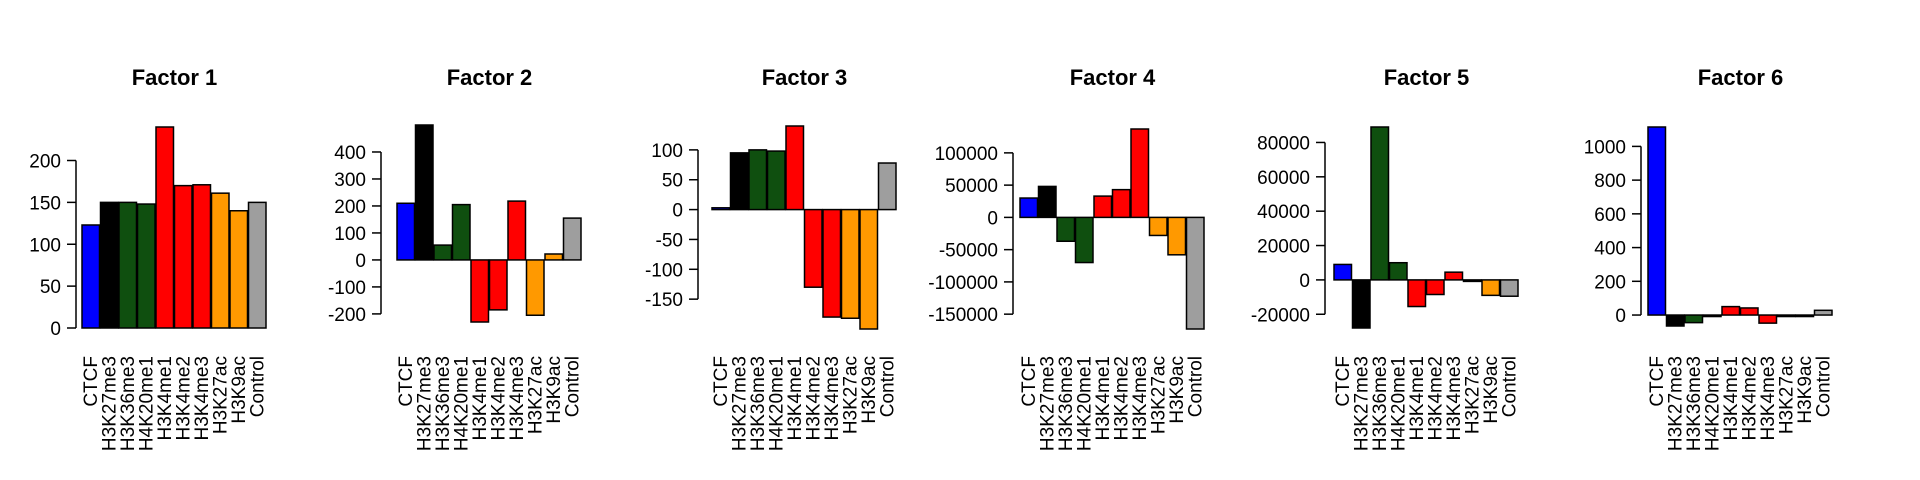  I want to click on y-tick-label: 100000, so click(966, 154).